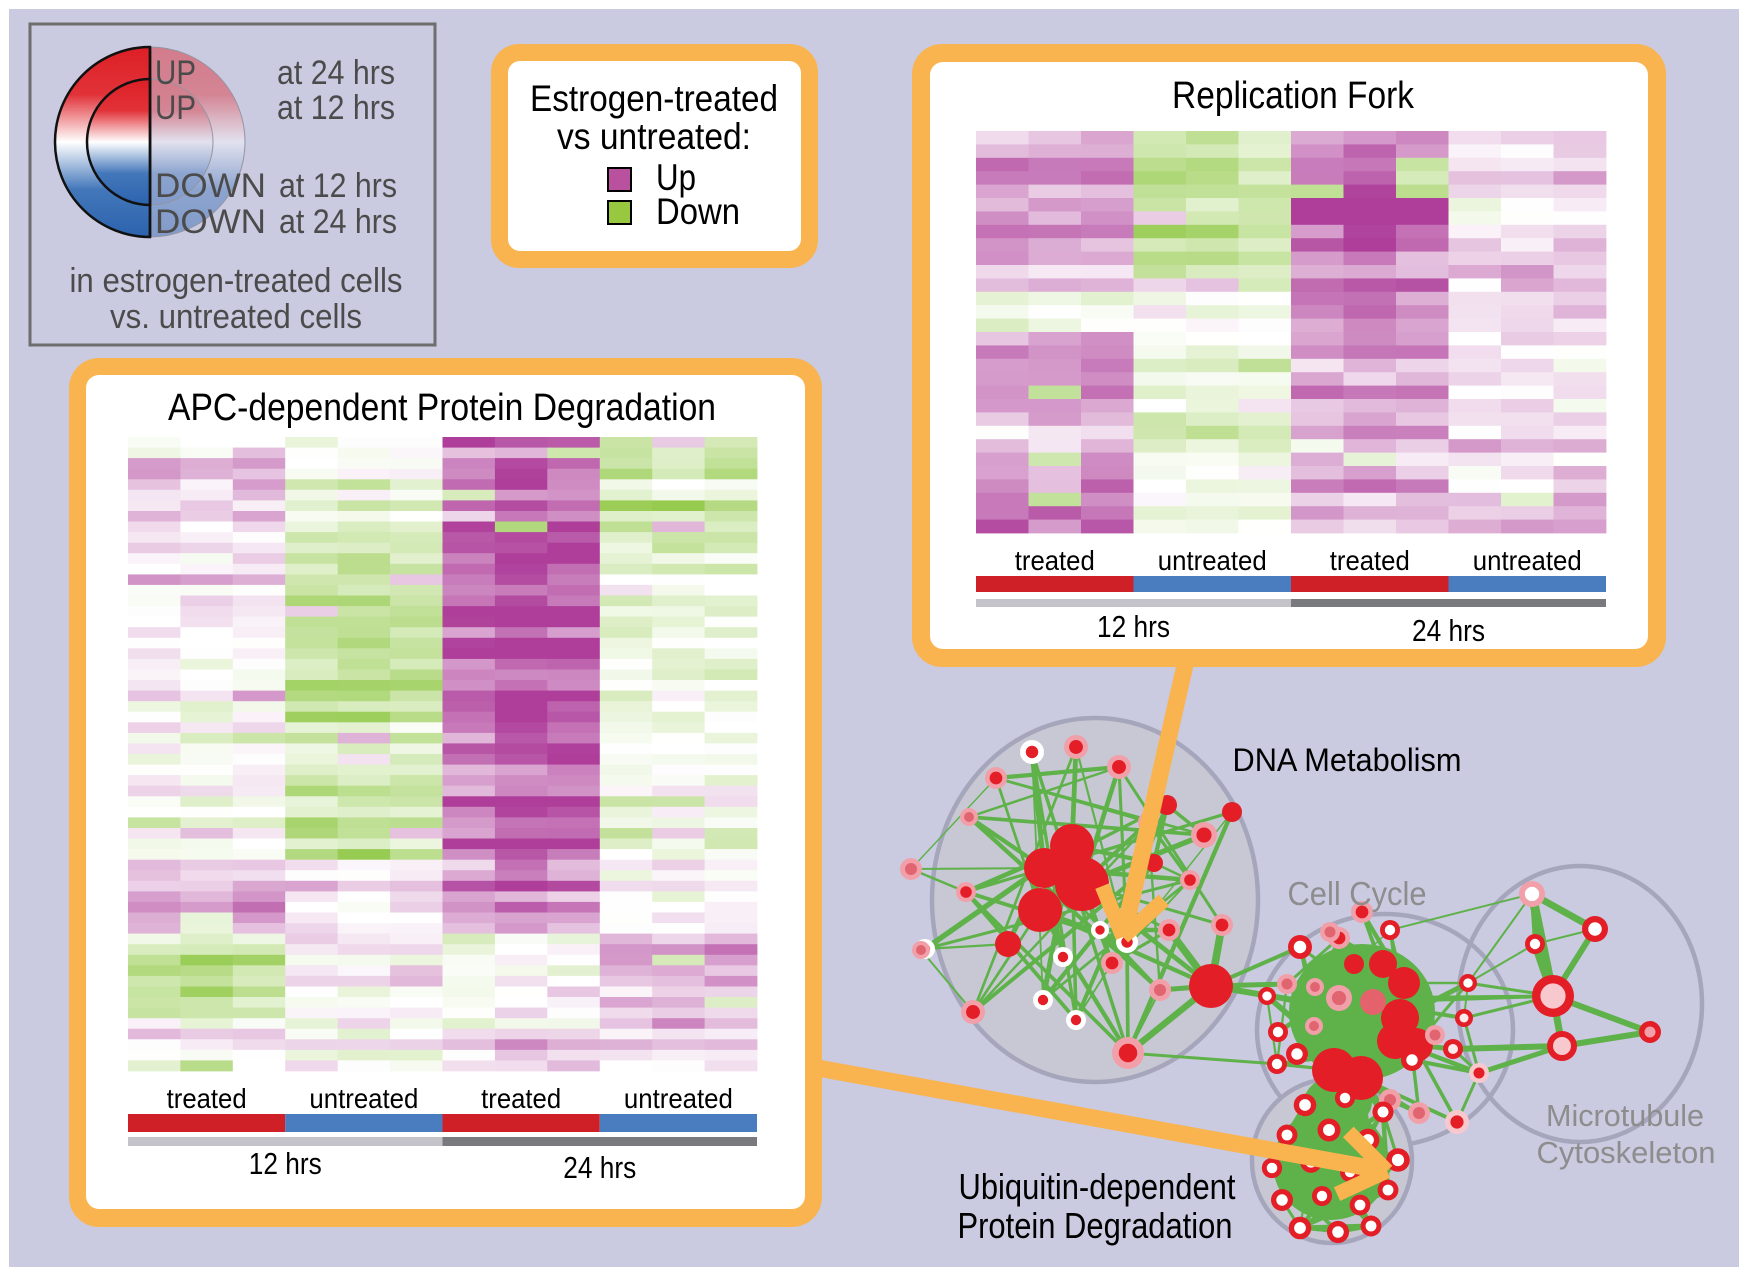 The width and height of the screenshot is (1750, 1279). What do you see at coordinates (1097, 1186) in the screenshot?
I see `svg-text: Ubiquitin-dependent` at bounding box center [1097, 1186].